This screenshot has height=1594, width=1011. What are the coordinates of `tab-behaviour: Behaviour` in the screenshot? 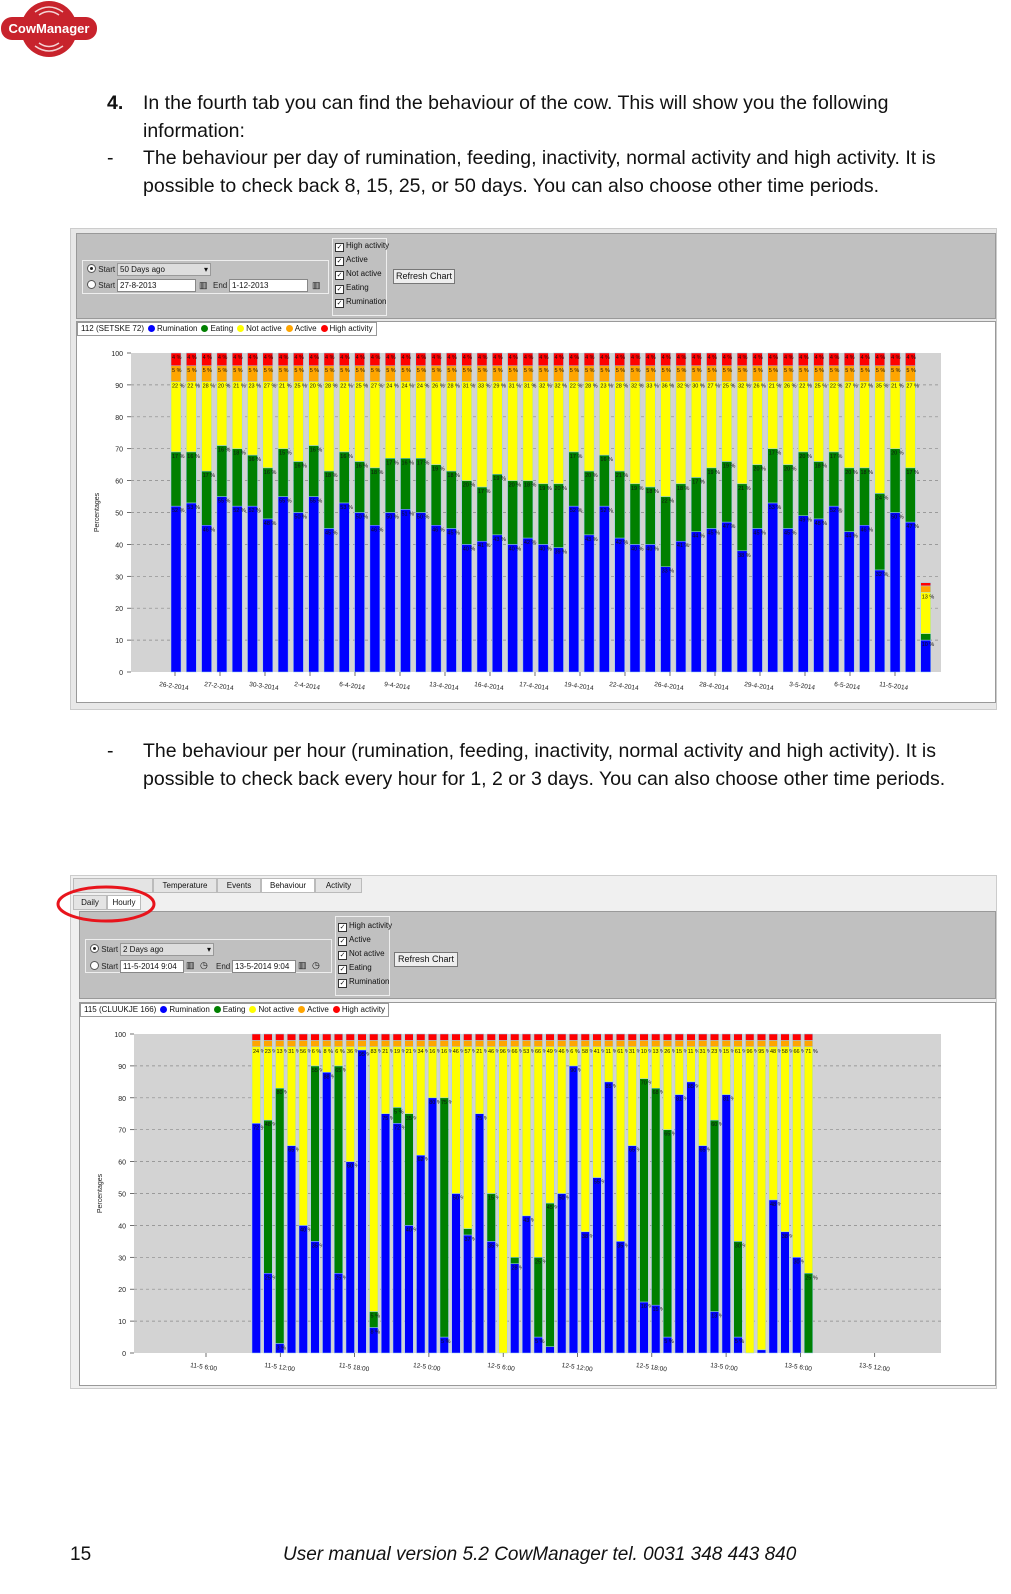 It's located at (288, 885).